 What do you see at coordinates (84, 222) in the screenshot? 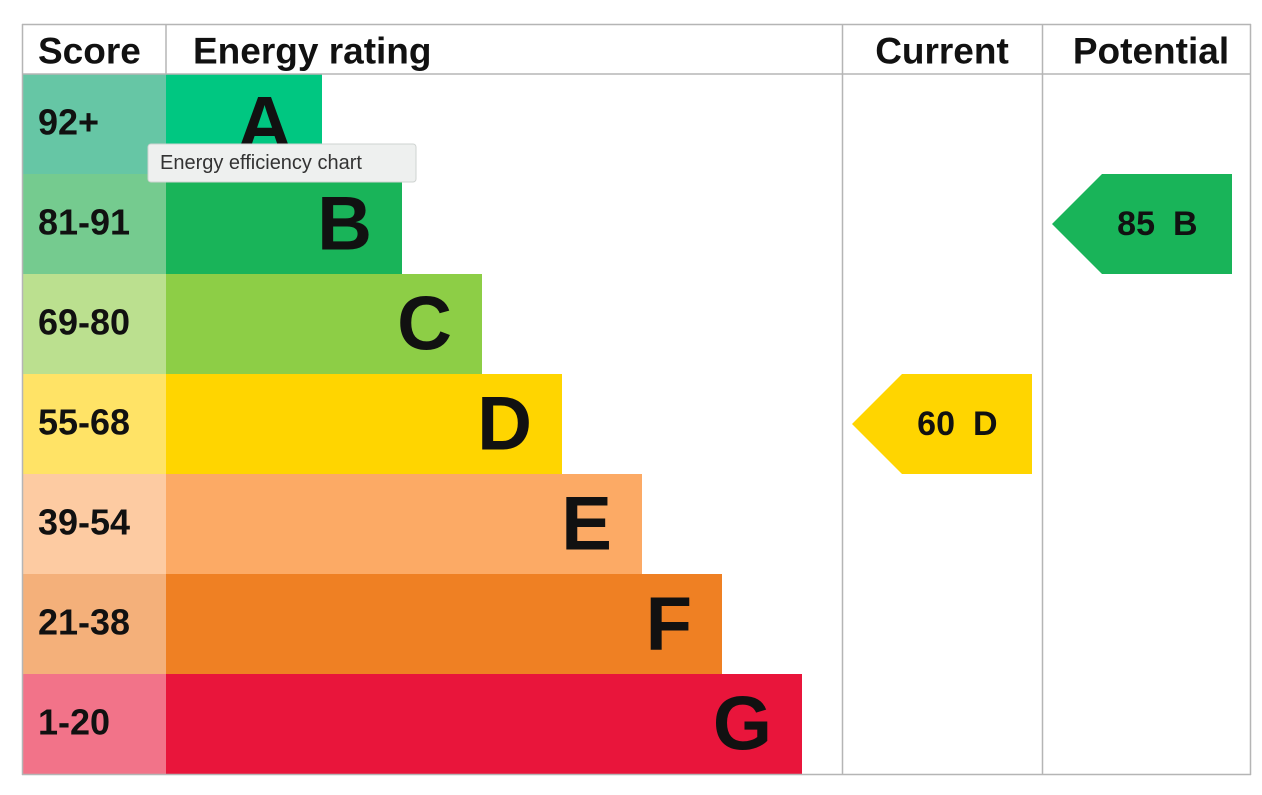
I see `score-range: 81-91` at bounding box center [84, 222].